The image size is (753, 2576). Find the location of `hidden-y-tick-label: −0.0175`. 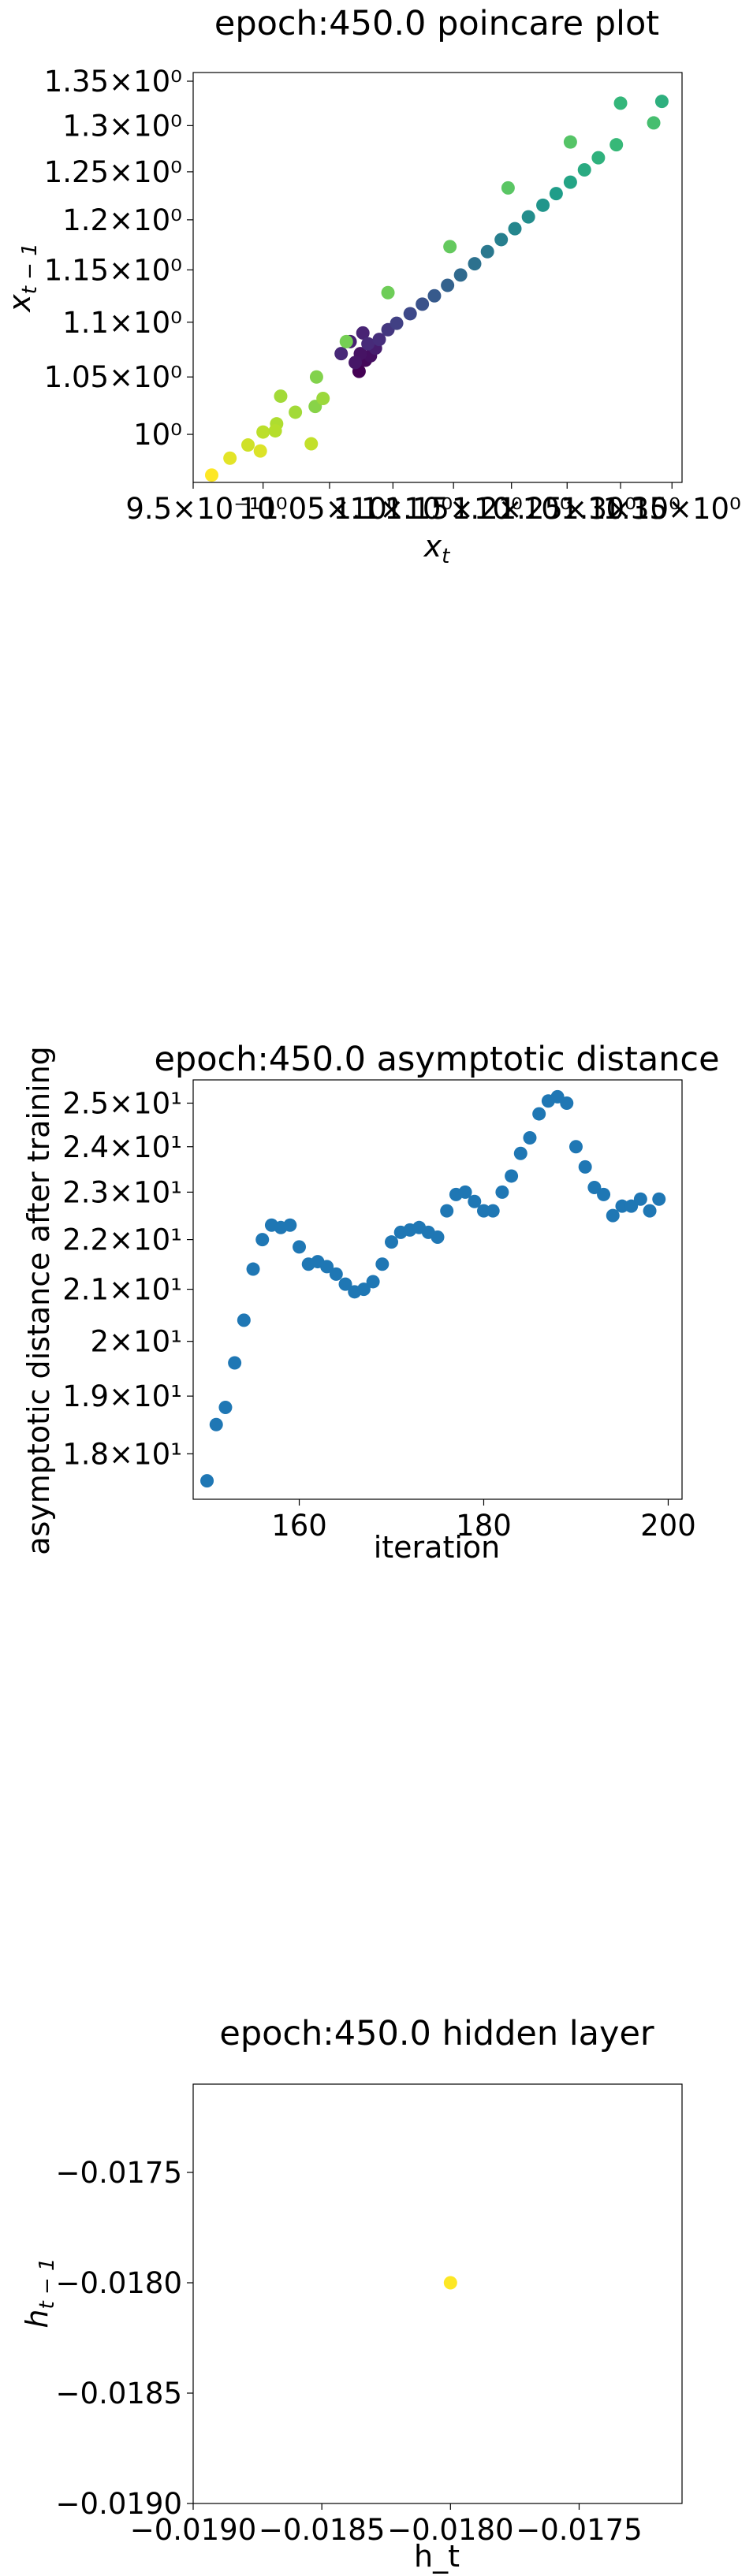

hidden-y-tick-label: −0.0175 is located at coordinates (119, 2173).